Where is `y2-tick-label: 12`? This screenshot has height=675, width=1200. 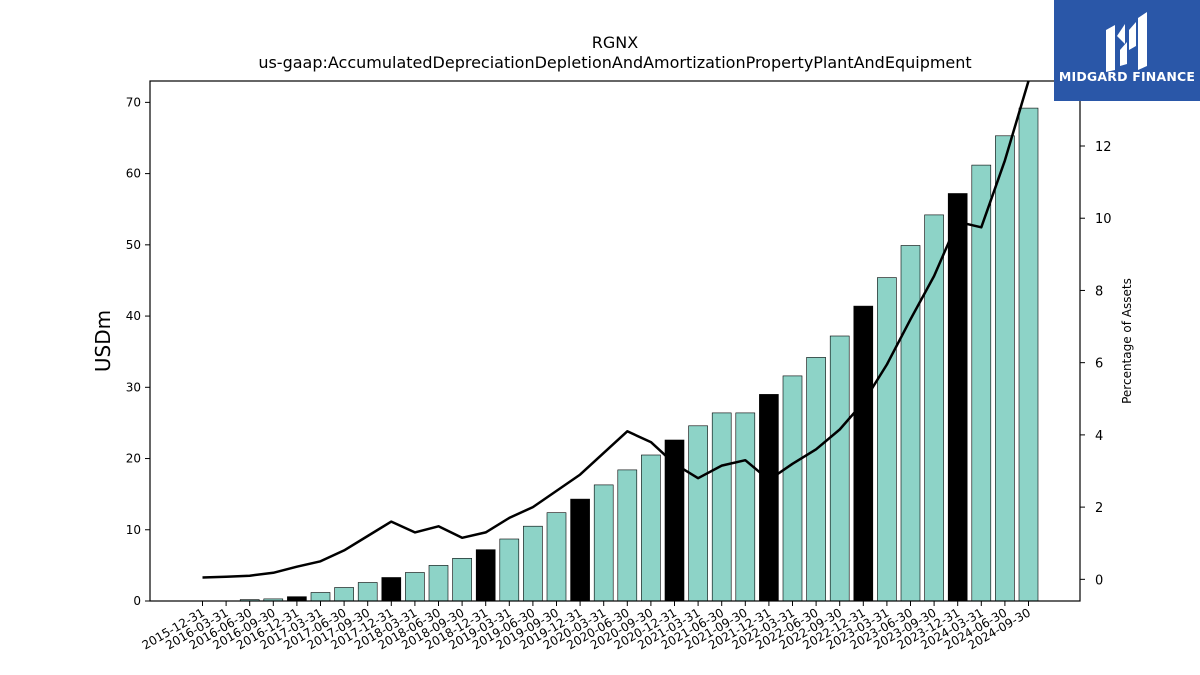 y2-tick-label: 12 is located at coordinates (1103, 147).